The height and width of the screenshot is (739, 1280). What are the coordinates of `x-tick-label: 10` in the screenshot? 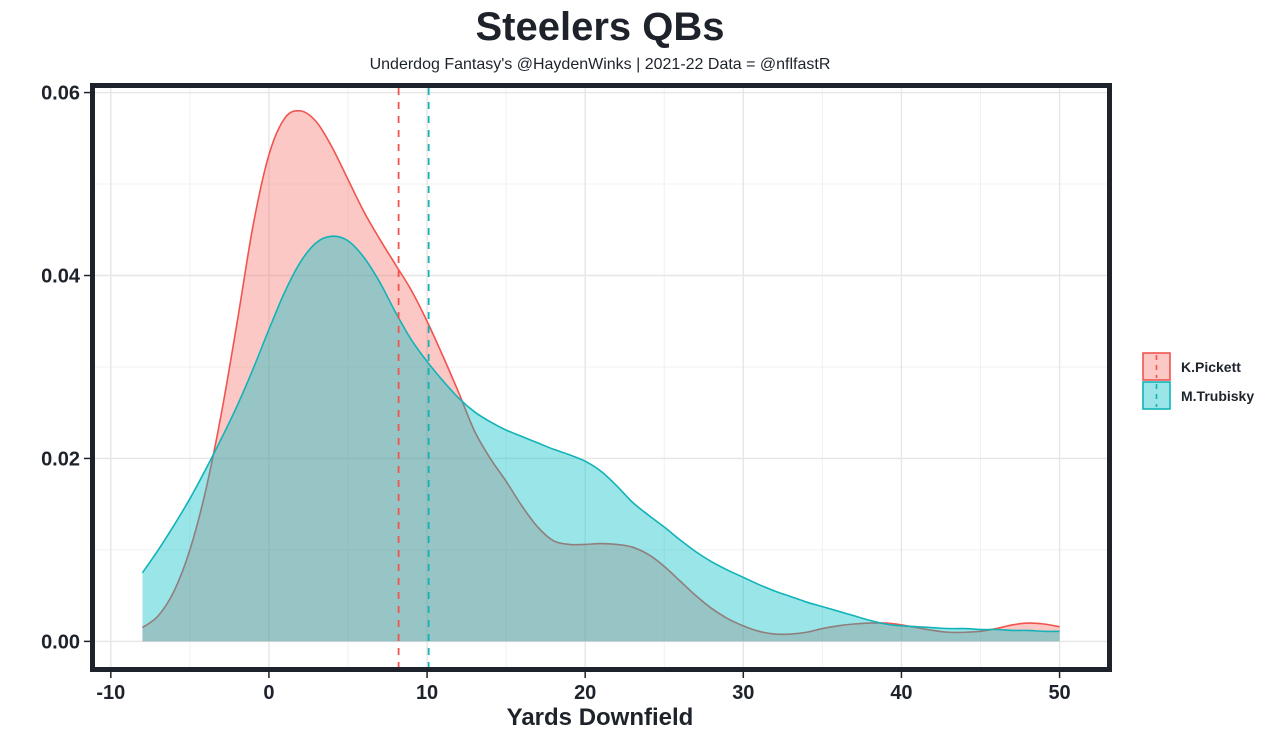 It's located at (427, 693).